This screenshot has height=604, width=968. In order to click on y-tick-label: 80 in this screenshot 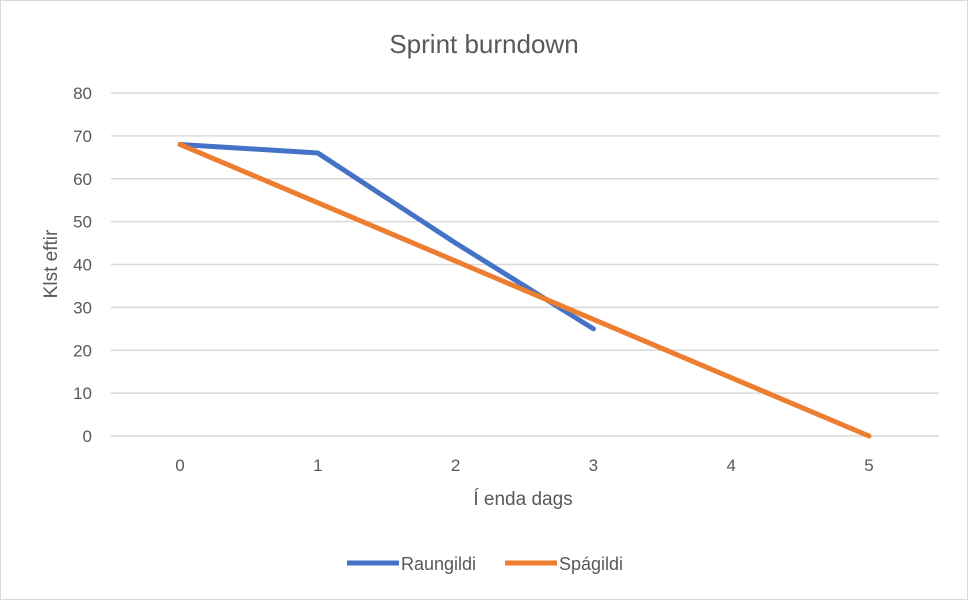, I will do `click(82, 93)`.